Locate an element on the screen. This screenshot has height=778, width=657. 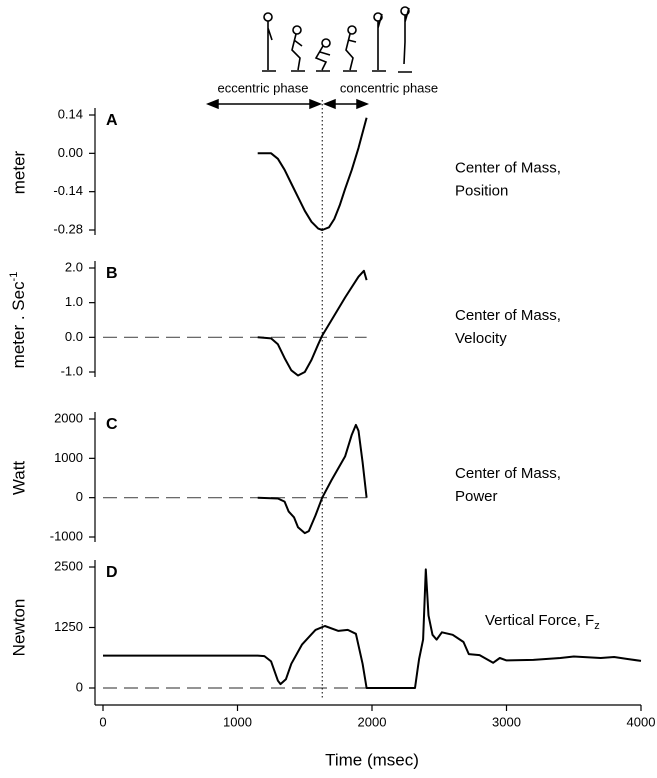
y-tick-label: 1250 is located at coordinates (68, 626).